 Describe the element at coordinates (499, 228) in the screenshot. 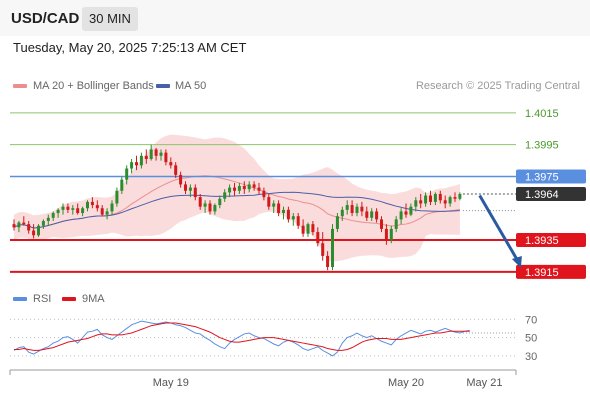

I see `projection-arrow-shaft` at that location.